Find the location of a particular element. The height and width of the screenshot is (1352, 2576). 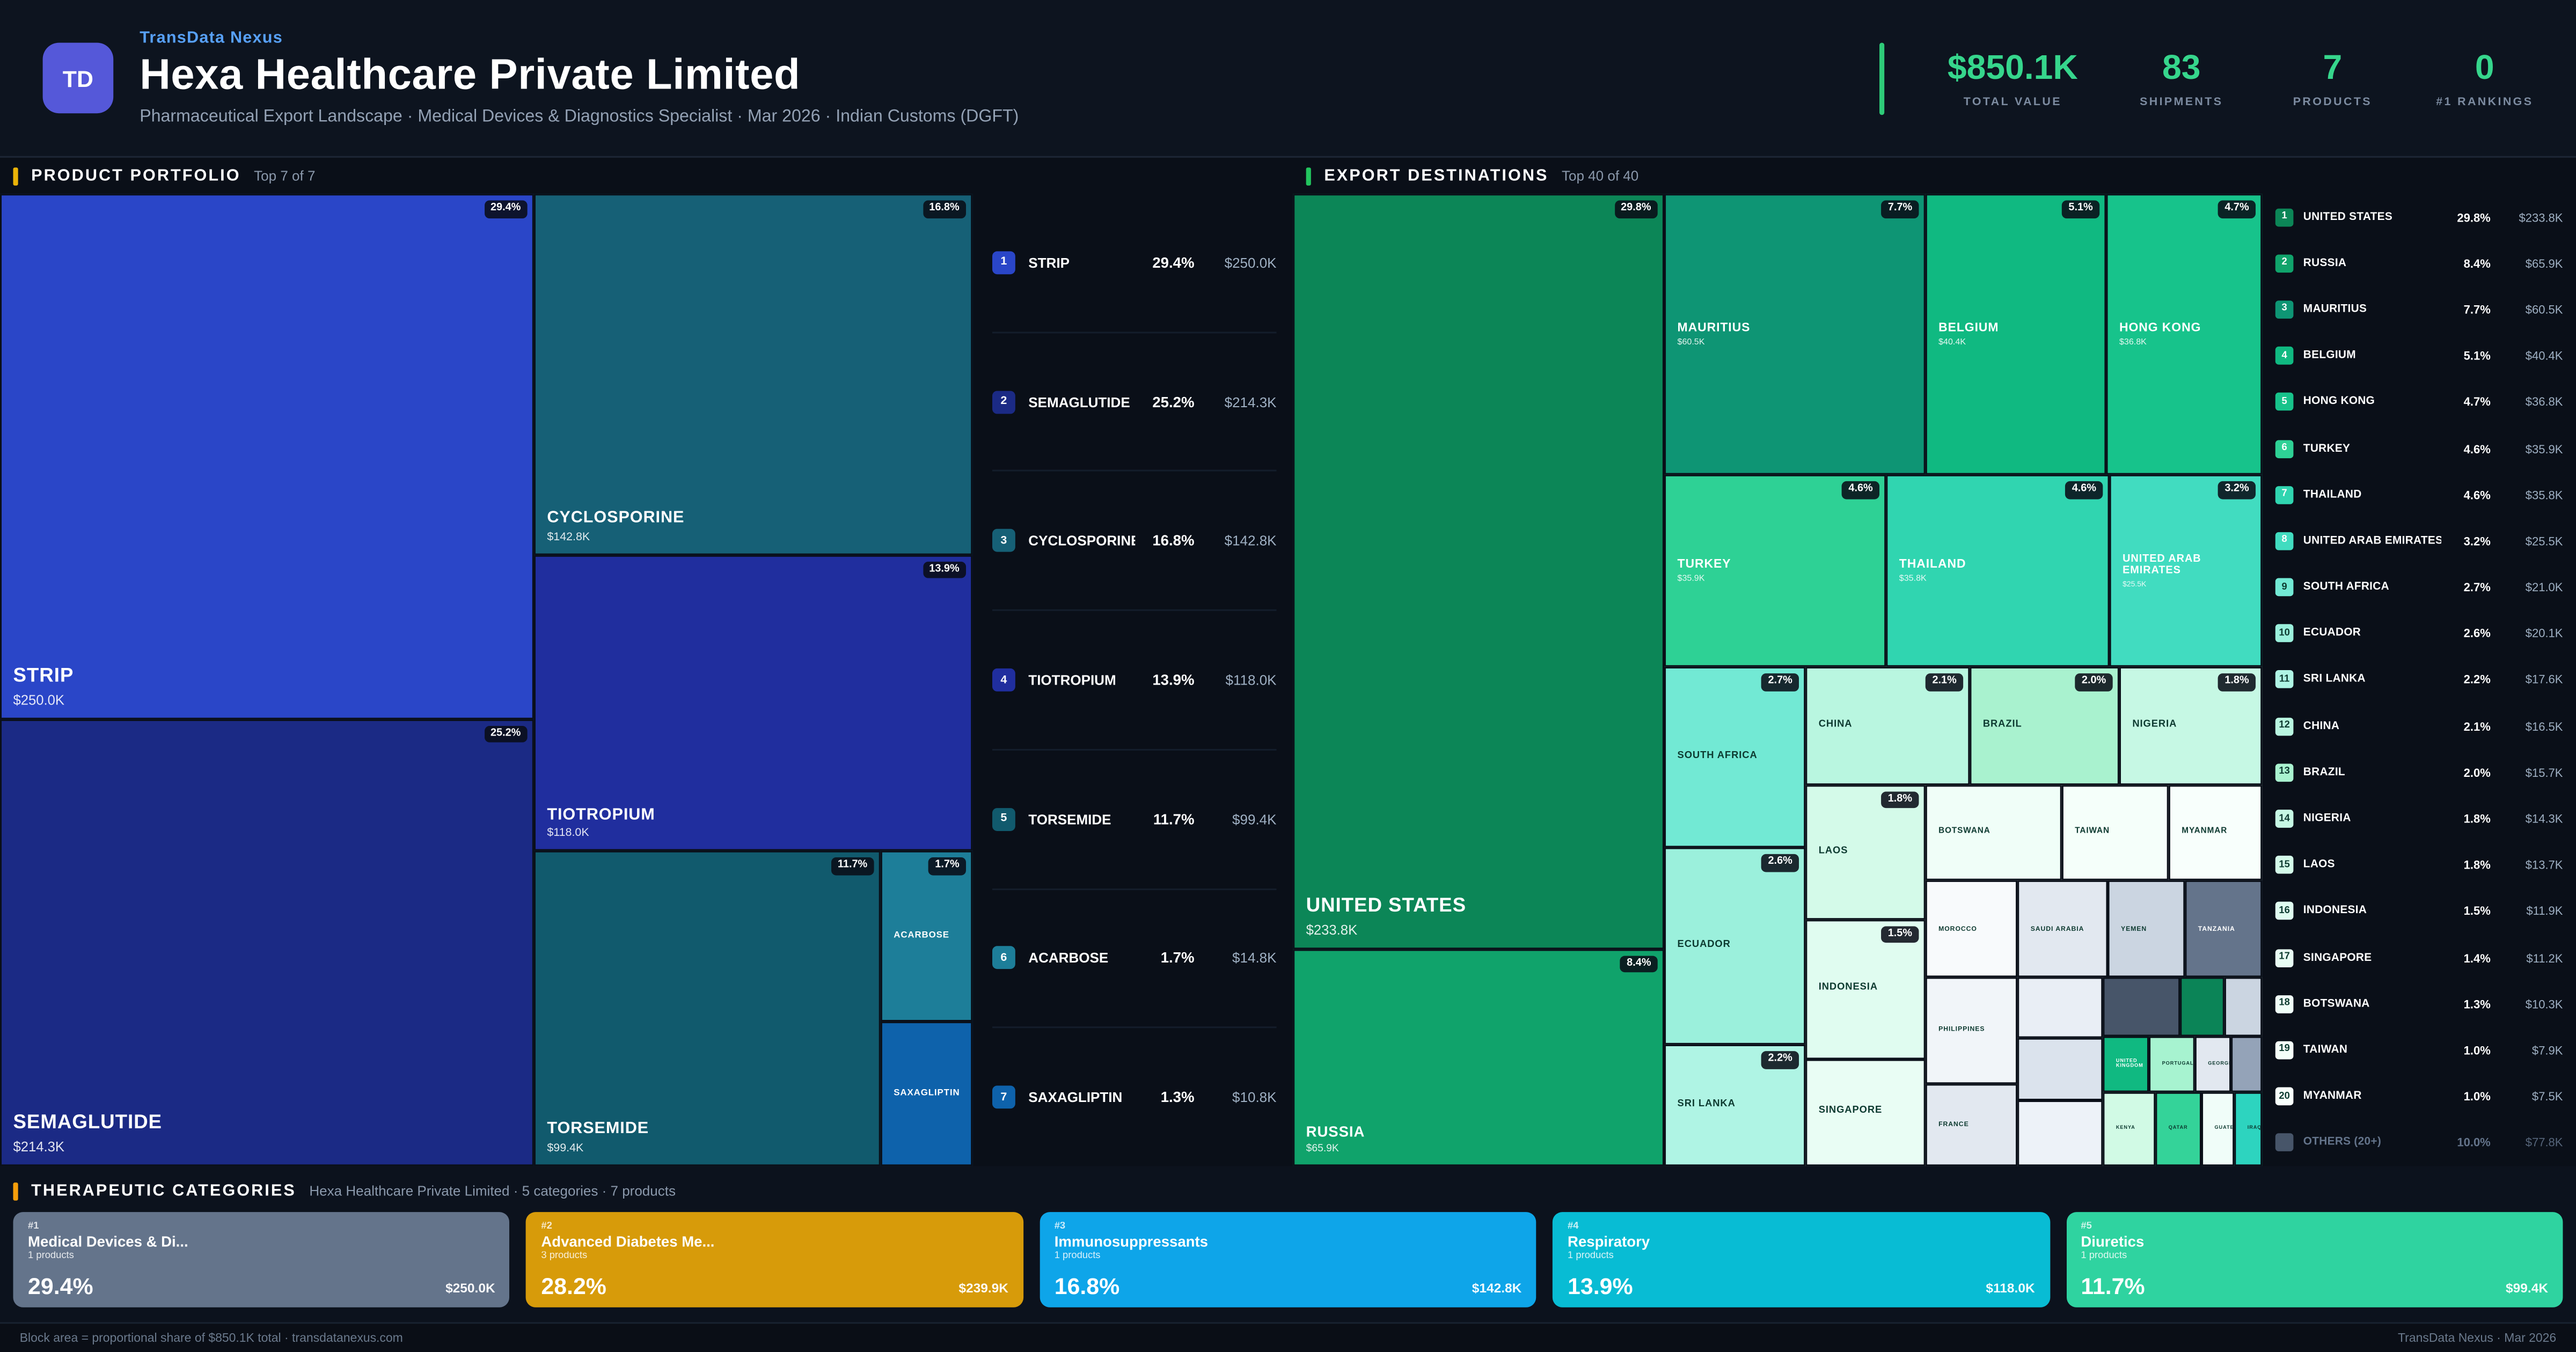

destination-block-kenya: KENYA is located at coordinates (2129, 1129).